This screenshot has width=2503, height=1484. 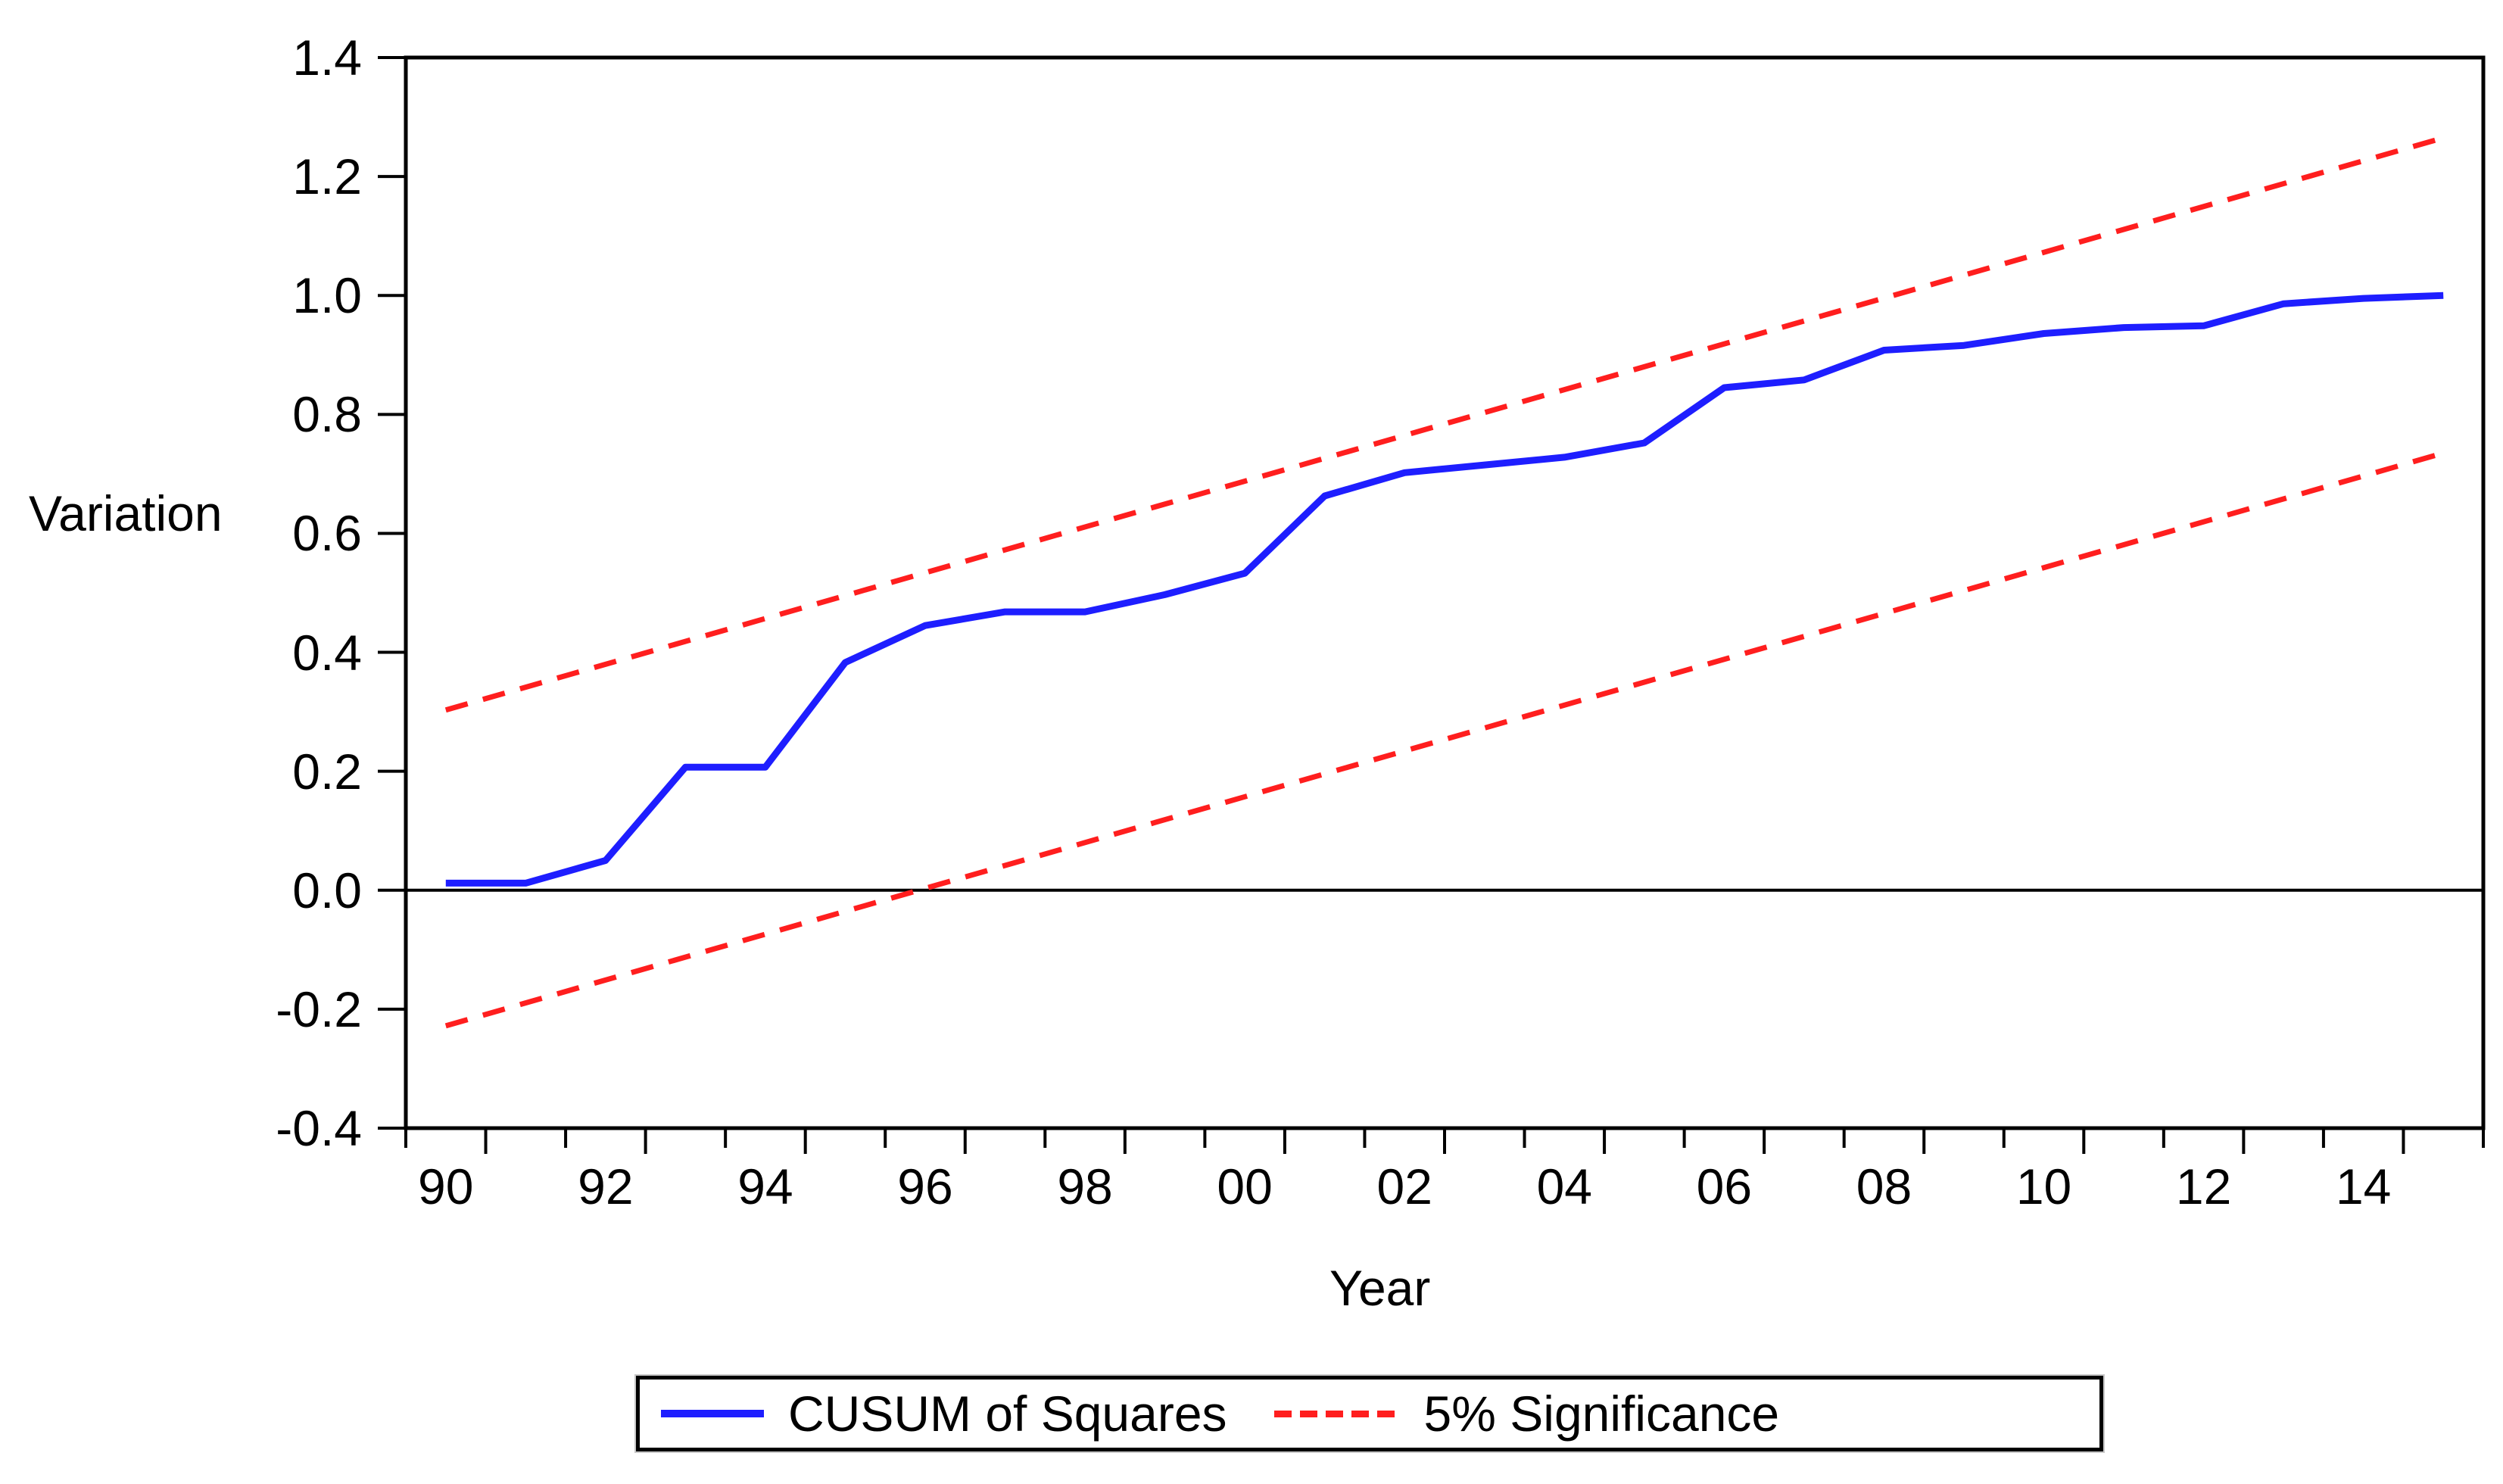 What do you see at coordinates (1884, 1186) in the screenshot?
I see `x-tick-label: 08` at bounding box center [1884, 1186].